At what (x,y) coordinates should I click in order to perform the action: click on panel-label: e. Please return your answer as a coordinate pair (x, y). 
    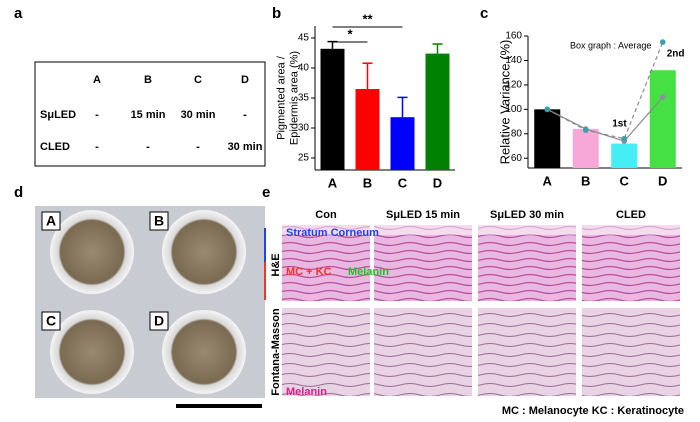
    Looking at the image, I should click on (266, 192).